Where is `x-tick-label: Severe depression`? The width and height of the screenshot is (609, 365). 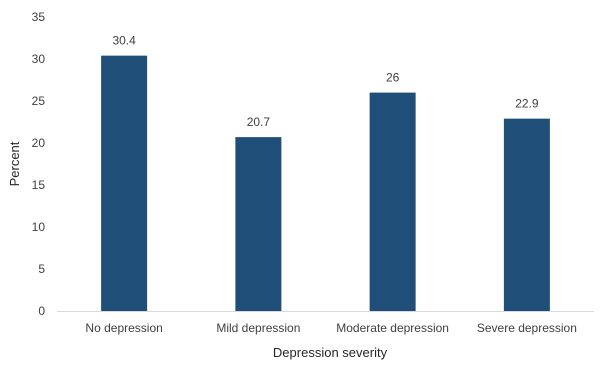 x-tick-label: Severe depression is located at coordinates (527, 328).